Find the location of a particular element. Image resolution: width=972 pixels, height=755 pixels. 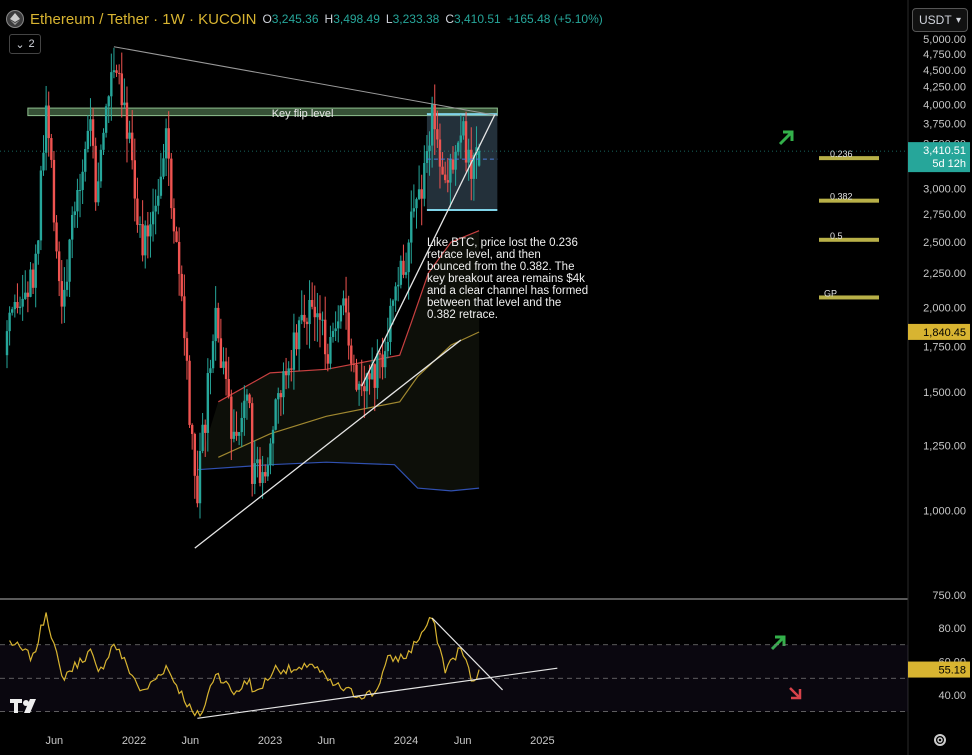

gear-icon is located at coordinates (940, 742).